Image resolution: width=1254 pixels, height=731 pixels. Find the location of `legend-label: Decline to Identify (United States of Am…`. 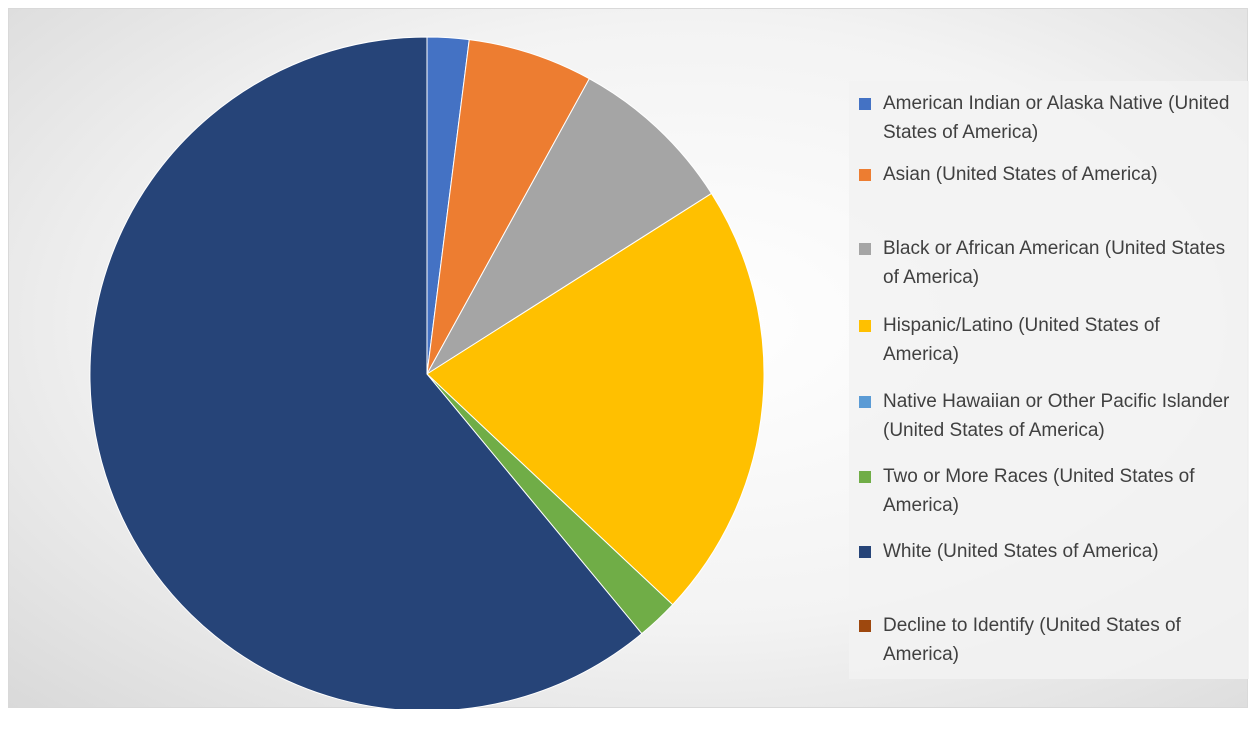

legend-label: Decline to Identify (United States of Am… is located at coordinates (1032, 640).